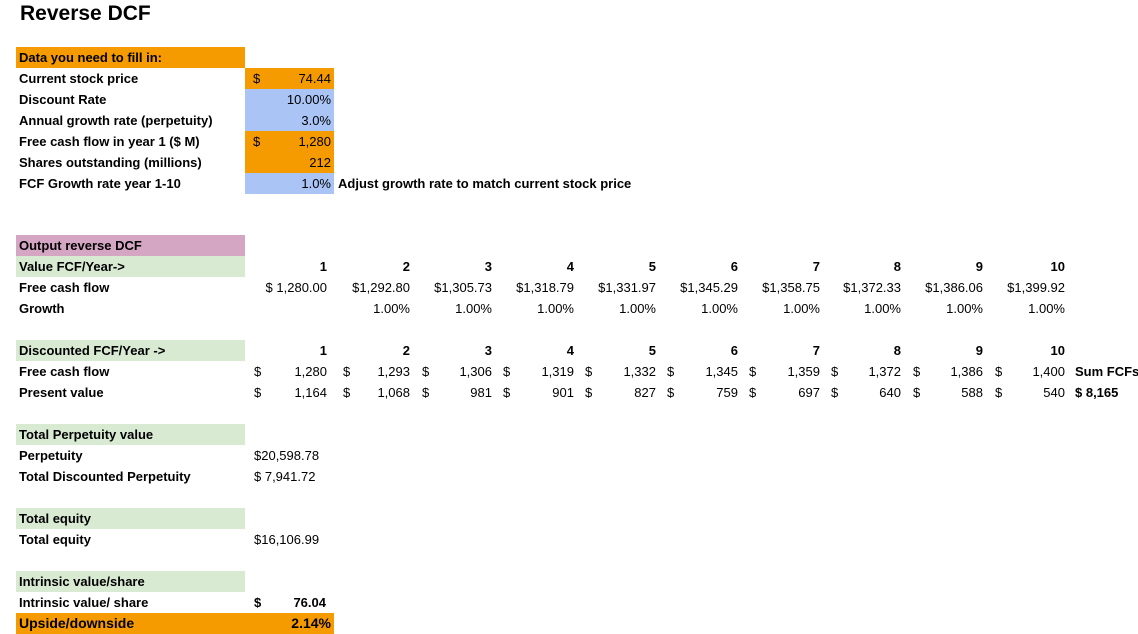  Describe the element at coordinates (557, 371) in the screenshot. I see `discounted-fcf-value-4: 1,319` at that location.